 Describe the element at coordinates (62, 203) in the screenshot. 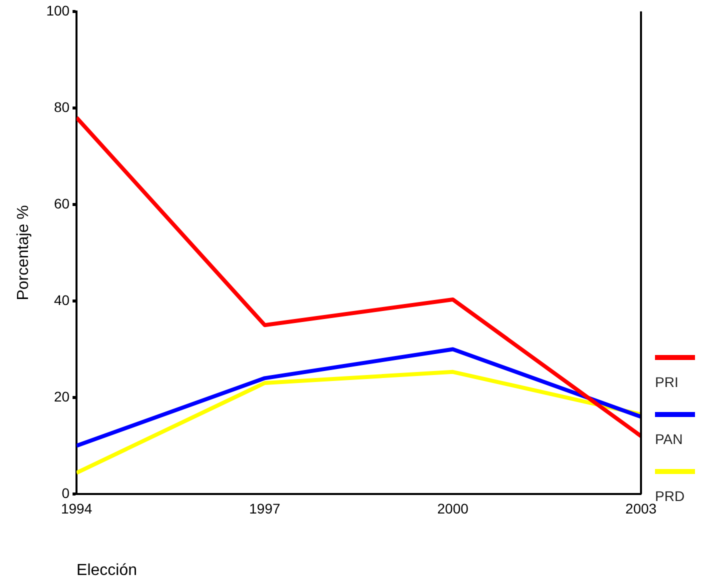

I see `y-tick-label: 60` at that location.